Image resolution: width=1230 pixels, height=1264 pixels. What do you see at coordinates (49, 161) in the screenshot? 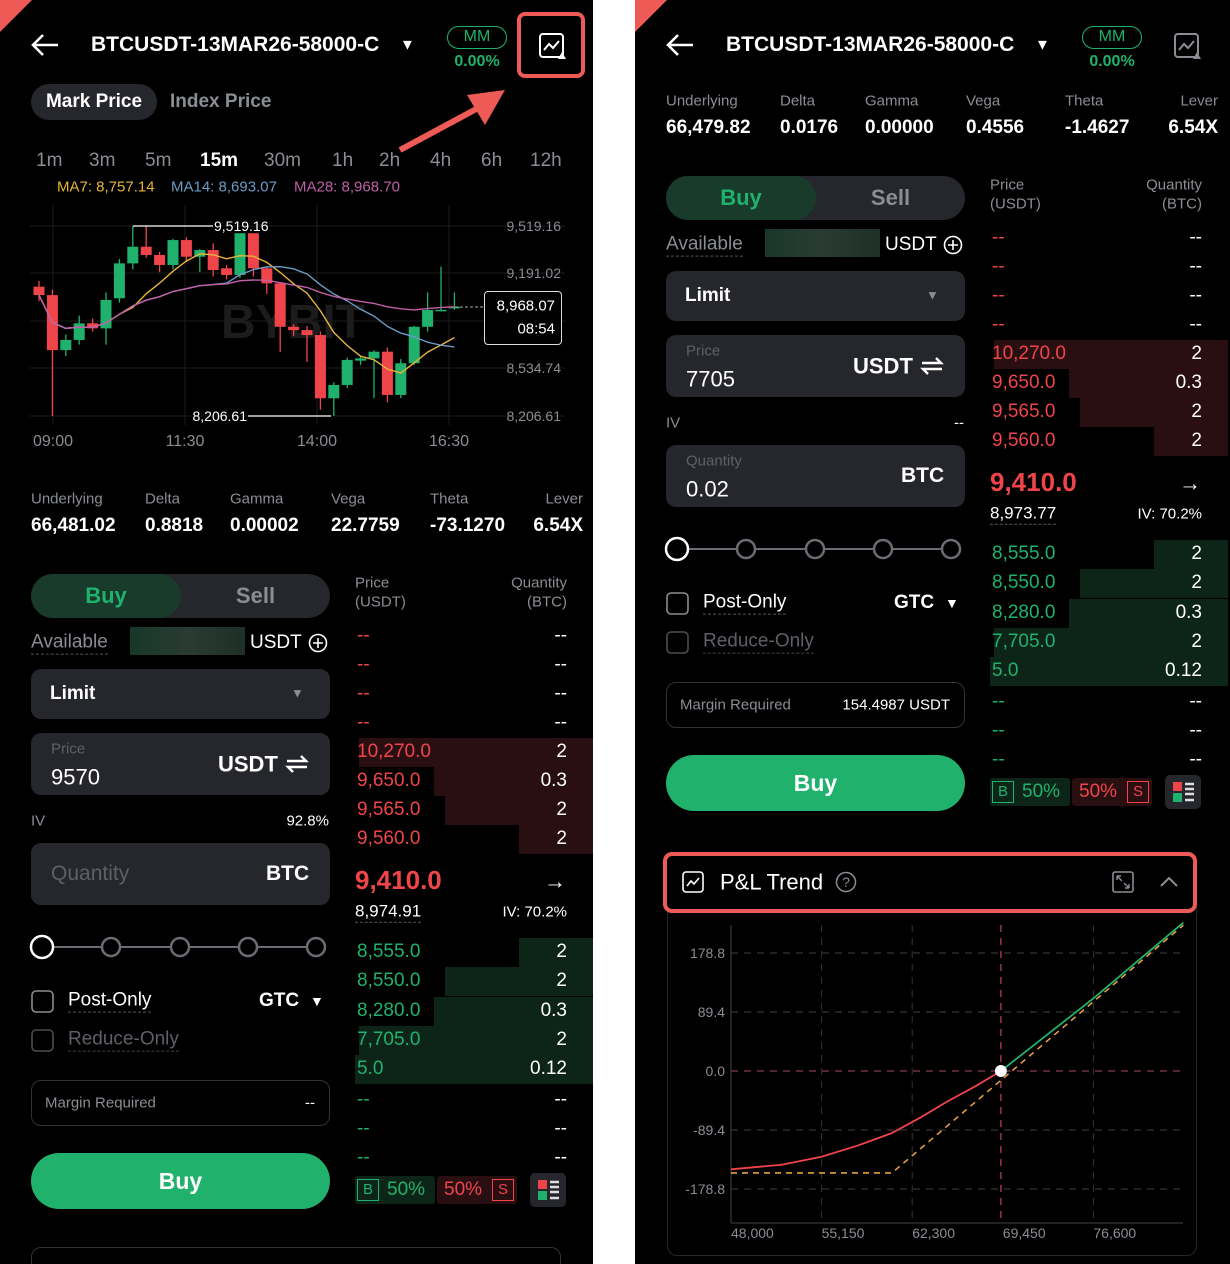
I see `interval-tab-1m: 1m` at bounding box center [49, 161].